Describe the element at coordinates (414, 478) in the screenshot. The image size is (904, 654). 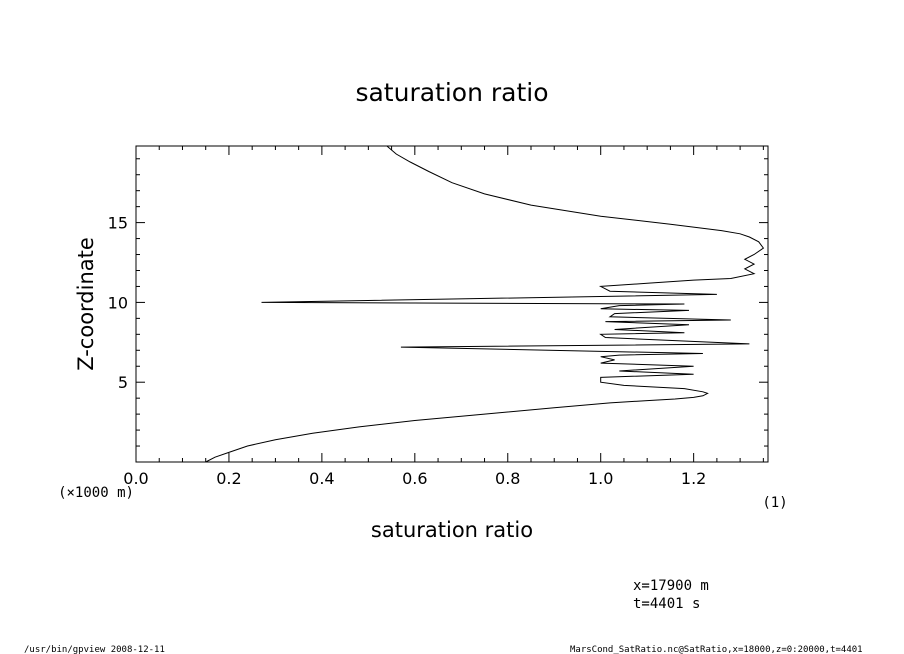
I see `x-tick-label: 0.6` at that location.